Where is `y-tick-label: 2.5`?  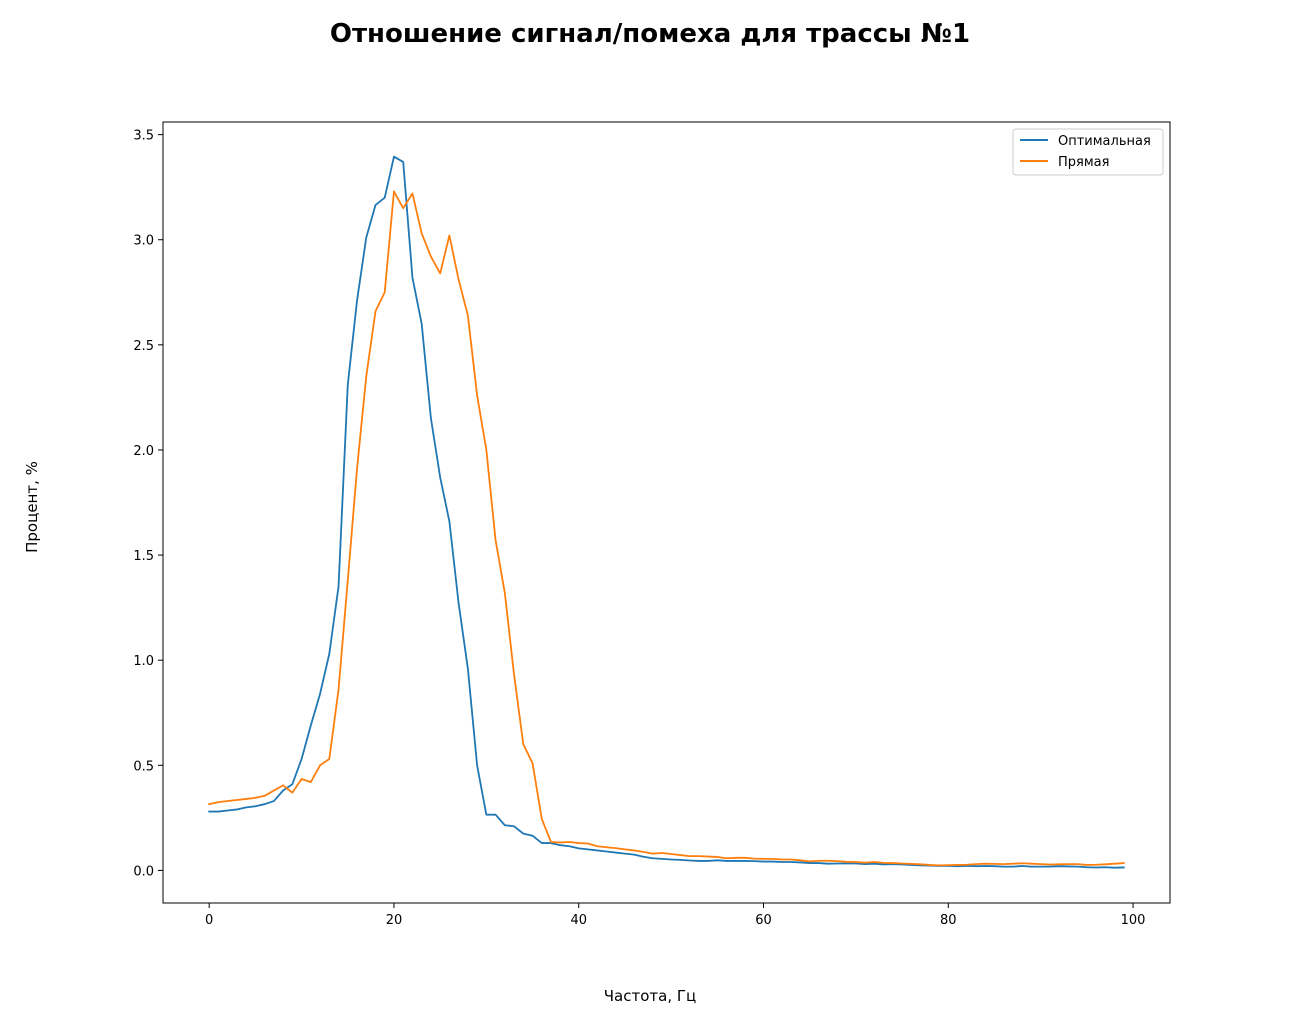 y-tick-label: 2.5 is located at coordinates (143, 346).